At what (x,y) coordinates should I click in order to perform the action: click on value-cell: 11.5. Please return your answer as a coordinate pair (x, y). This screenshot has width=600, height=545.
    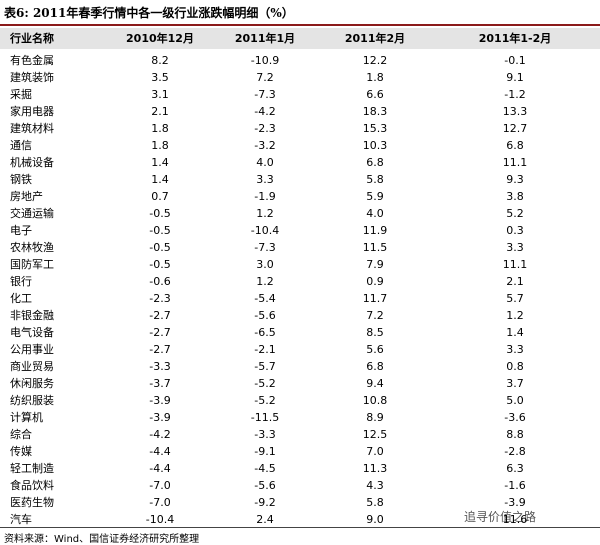
    Looking at the image, I should click on (375, 247).